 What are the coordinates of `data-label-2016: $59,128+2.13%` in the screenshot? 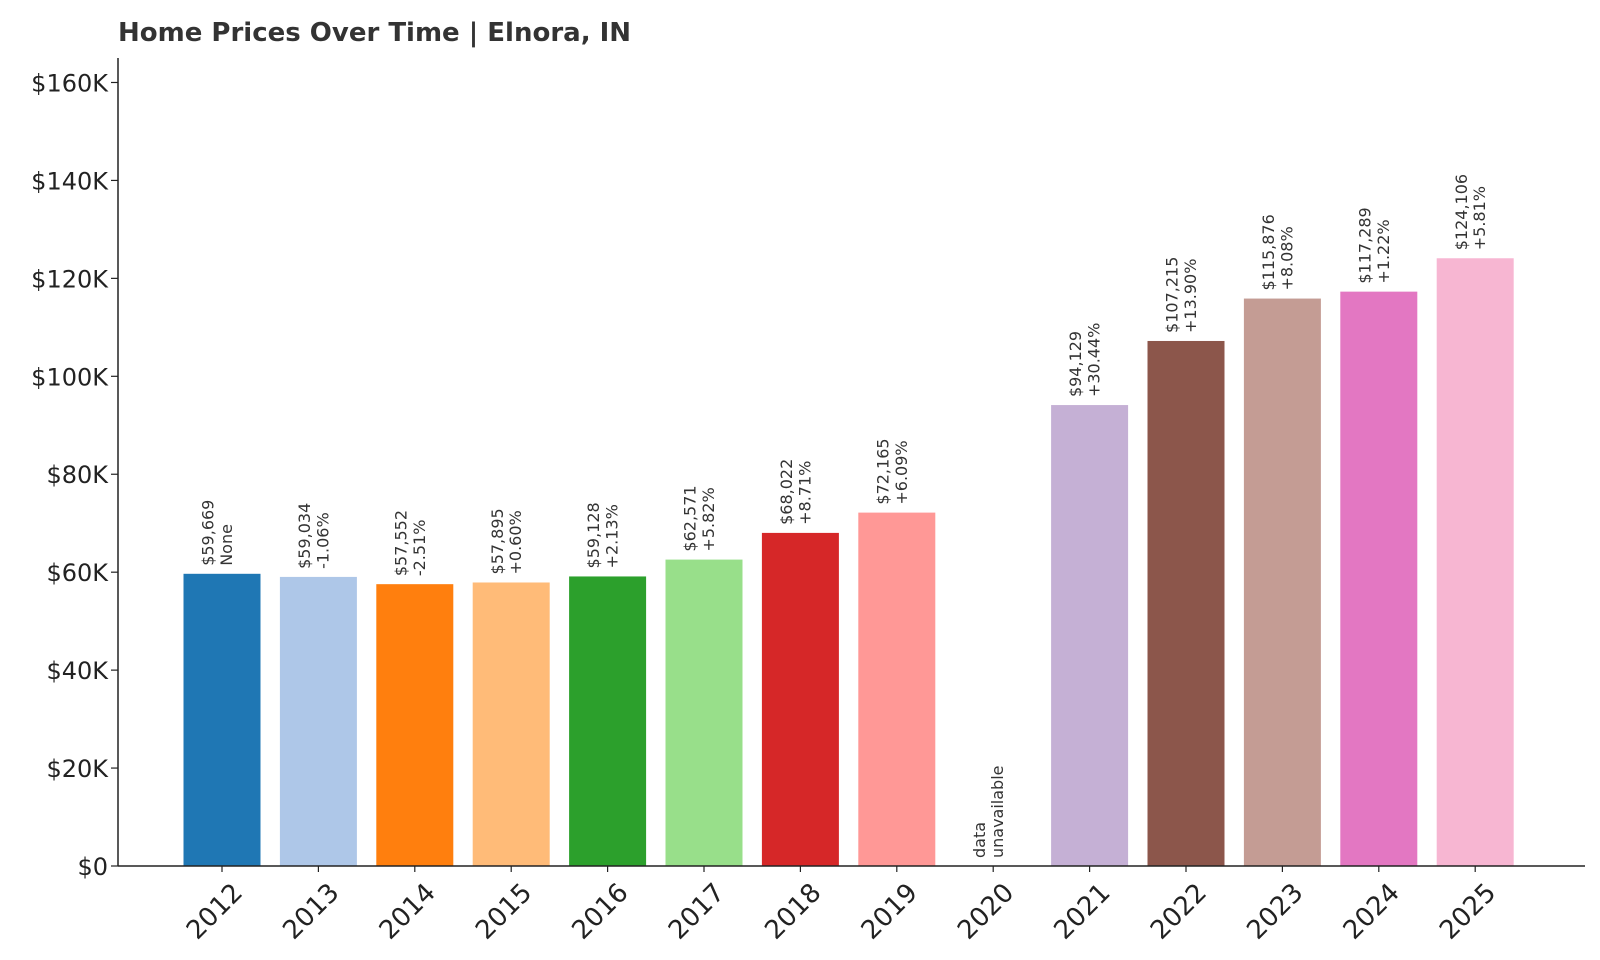 It's located at (602, 535).